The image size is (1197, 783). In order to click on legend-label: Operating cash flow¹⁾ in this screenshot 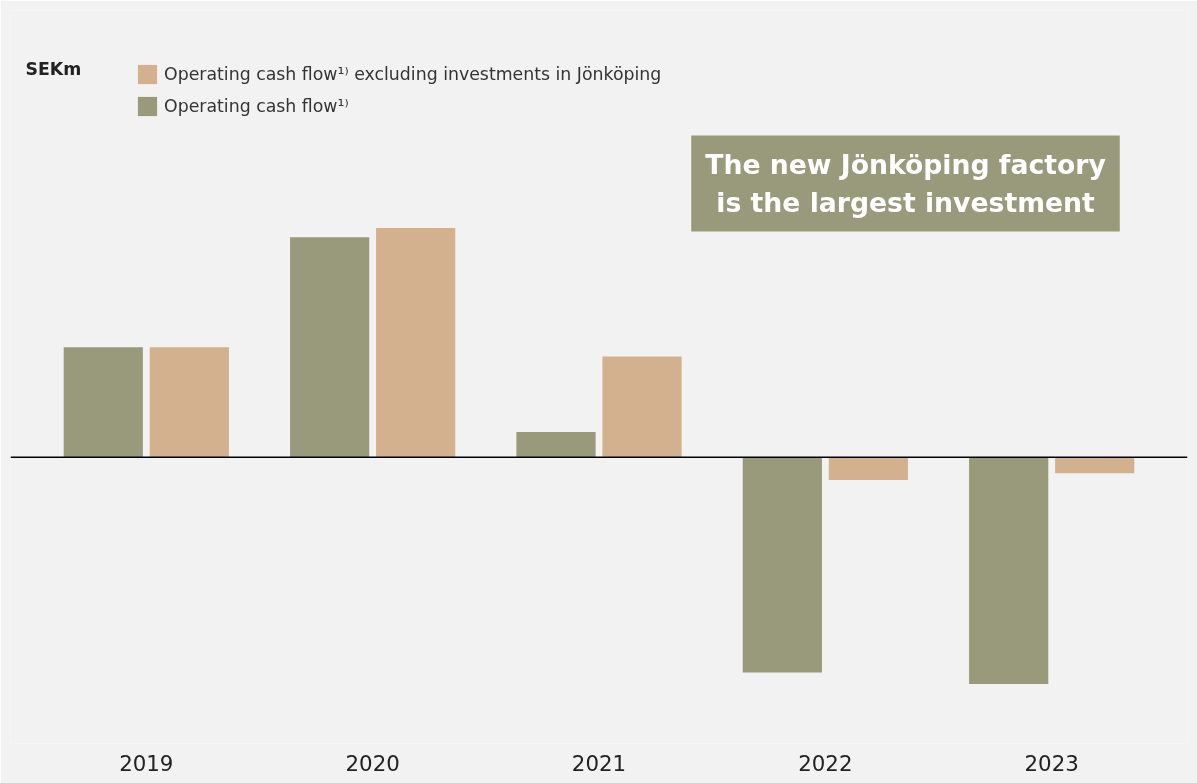, I will do `click(256, 106)`.